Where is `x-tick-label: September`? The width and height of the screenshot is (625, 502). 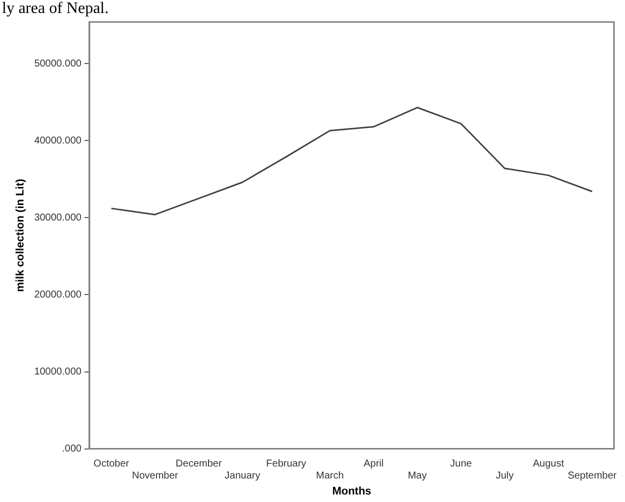 x-tick-label: September is located at coordinates (593, 476).